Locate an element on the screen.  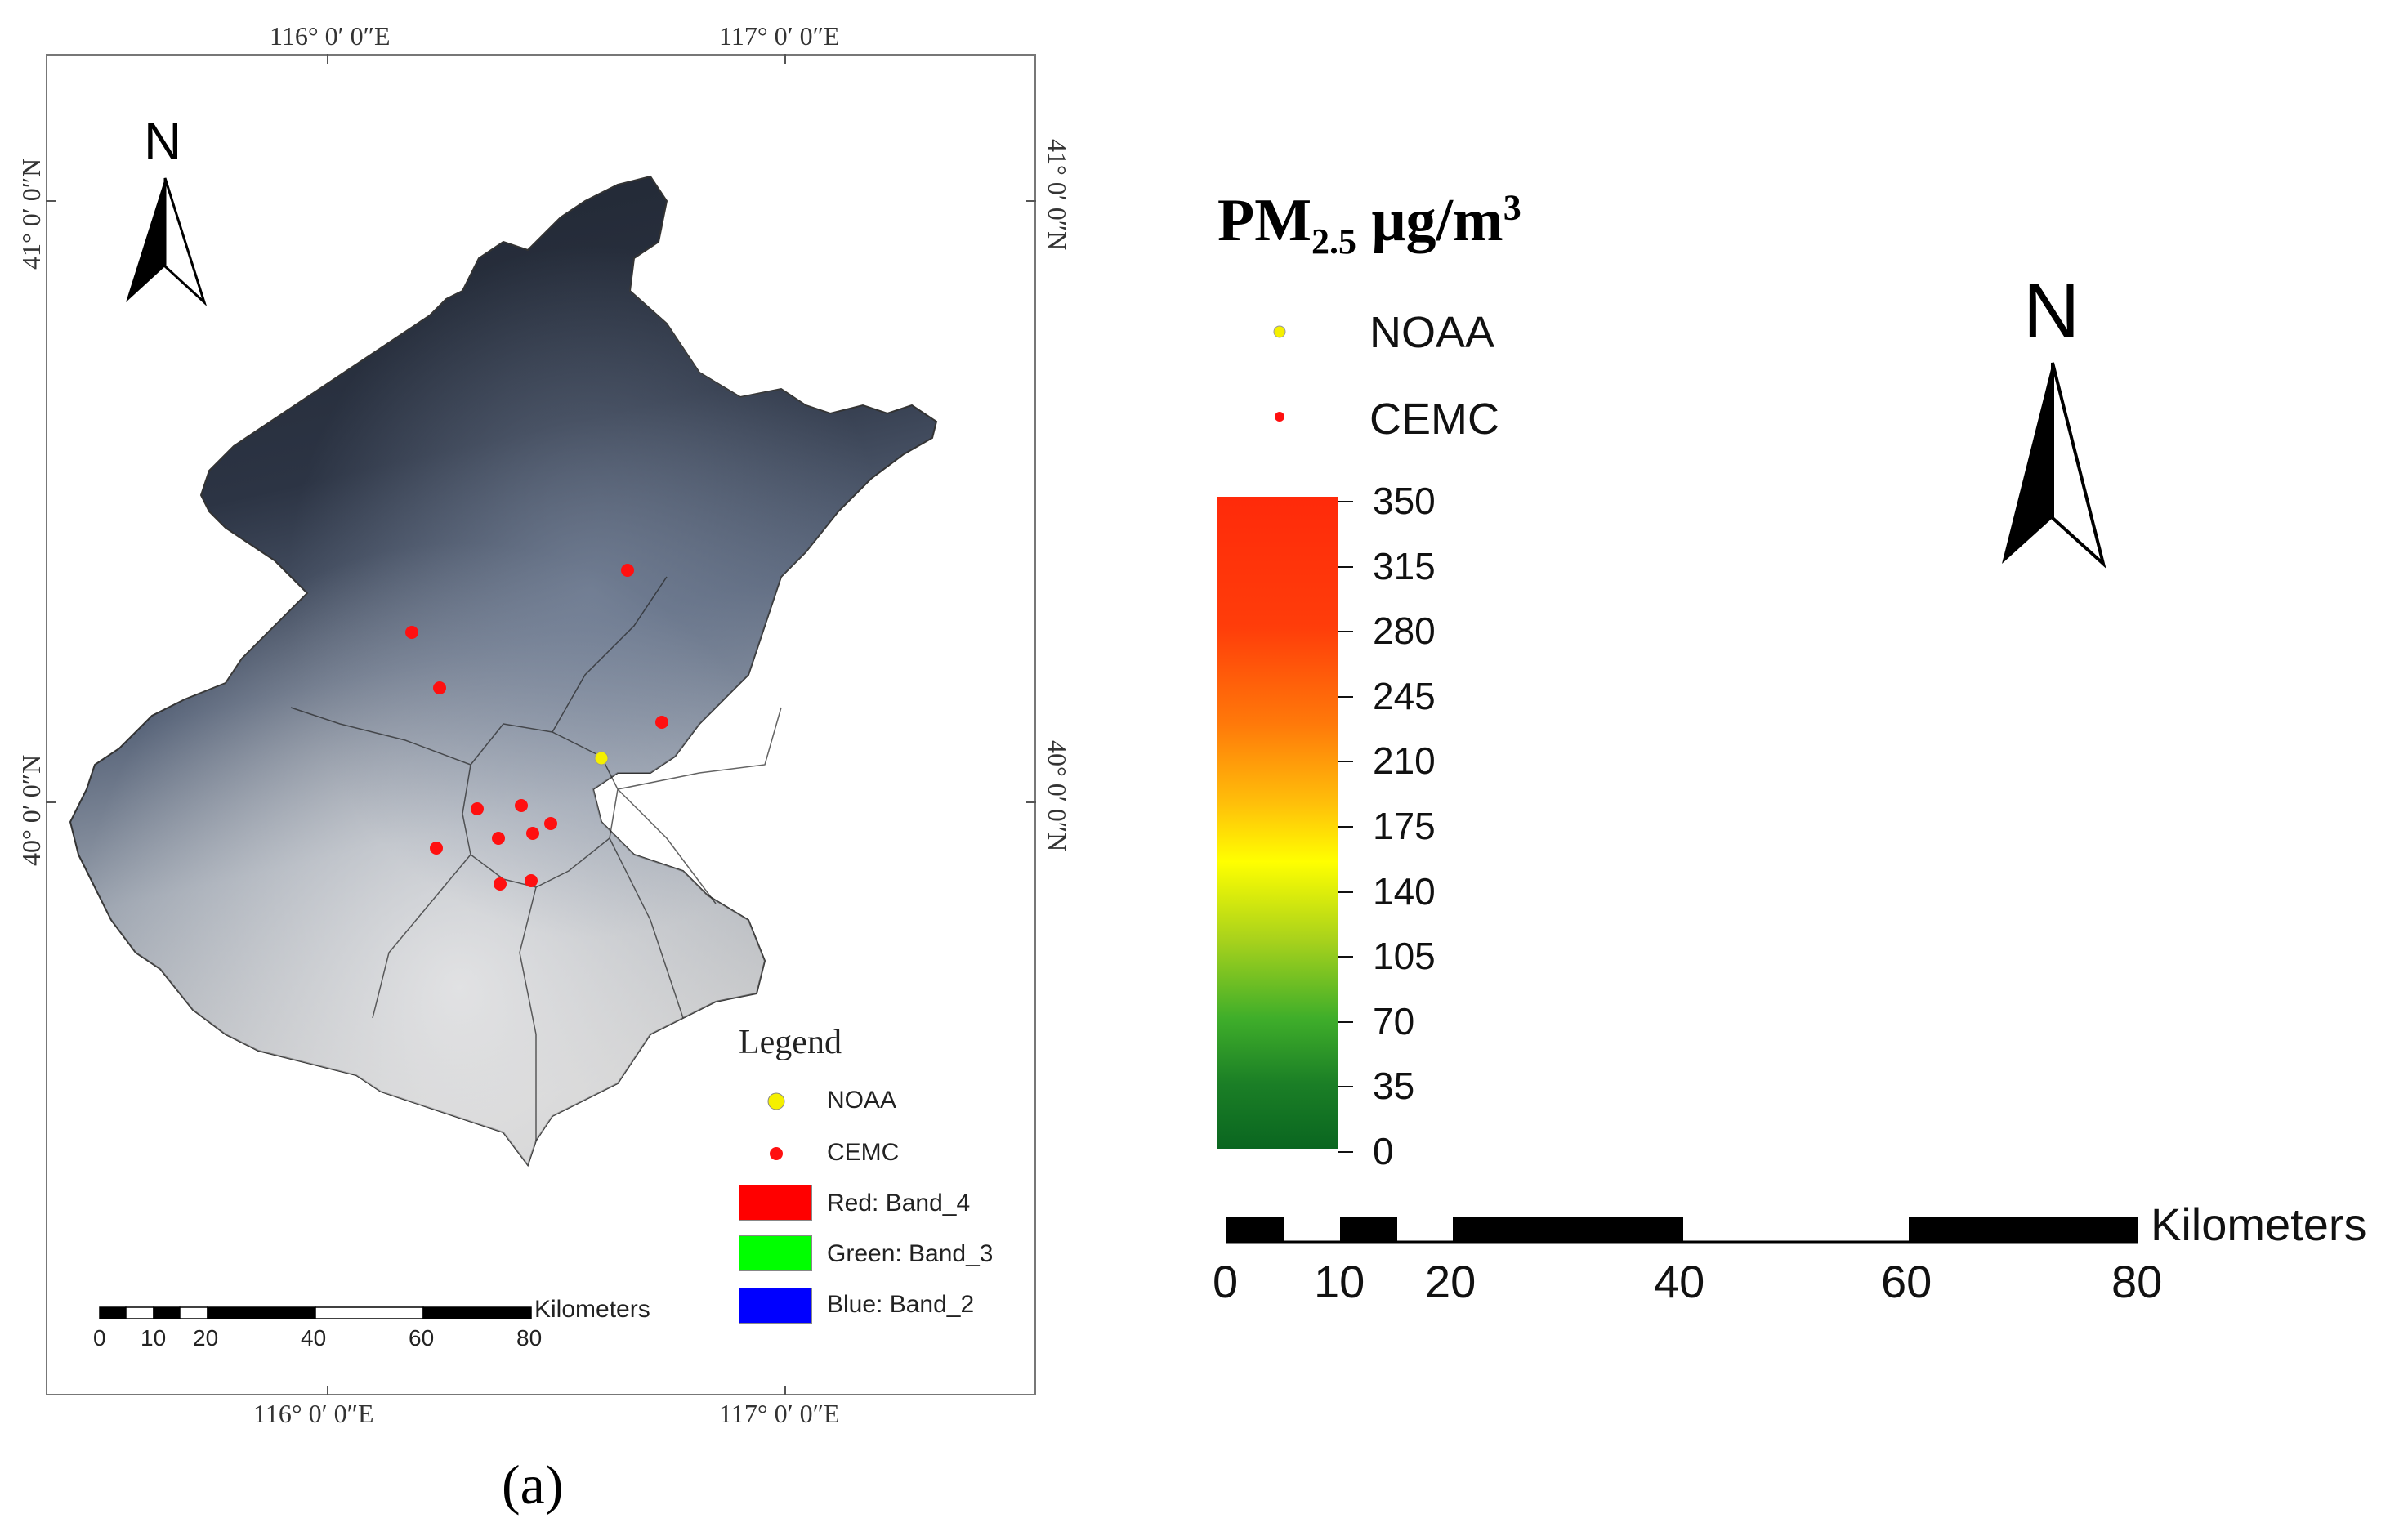
north-arrow-icon is located at coordinates (167, 241).